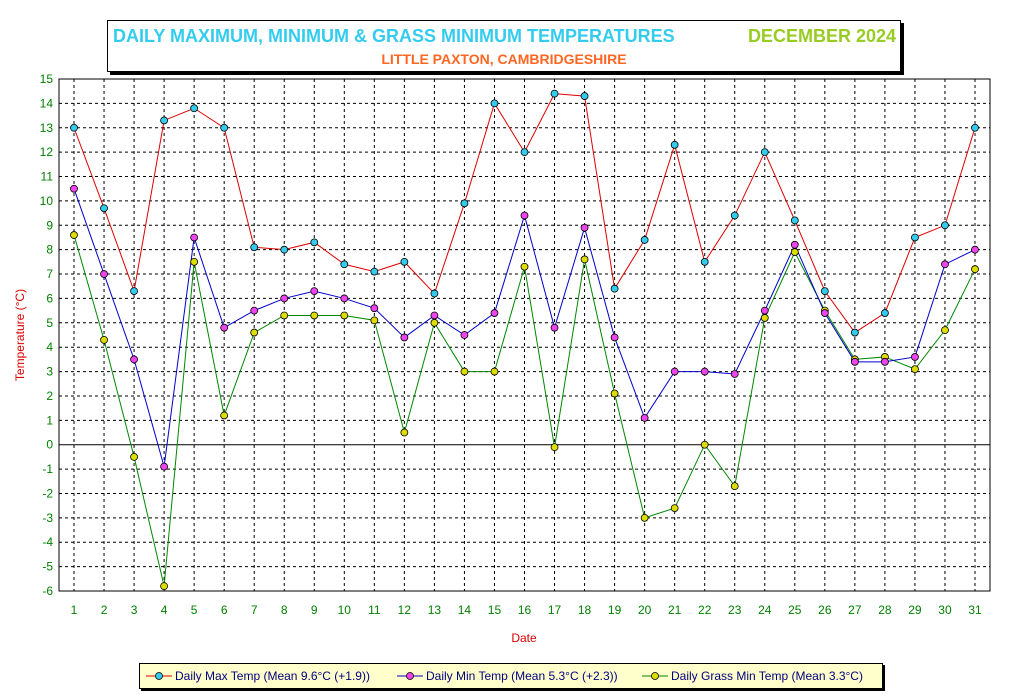  I want to click on x-tick-label: 18, so click(585, 610).